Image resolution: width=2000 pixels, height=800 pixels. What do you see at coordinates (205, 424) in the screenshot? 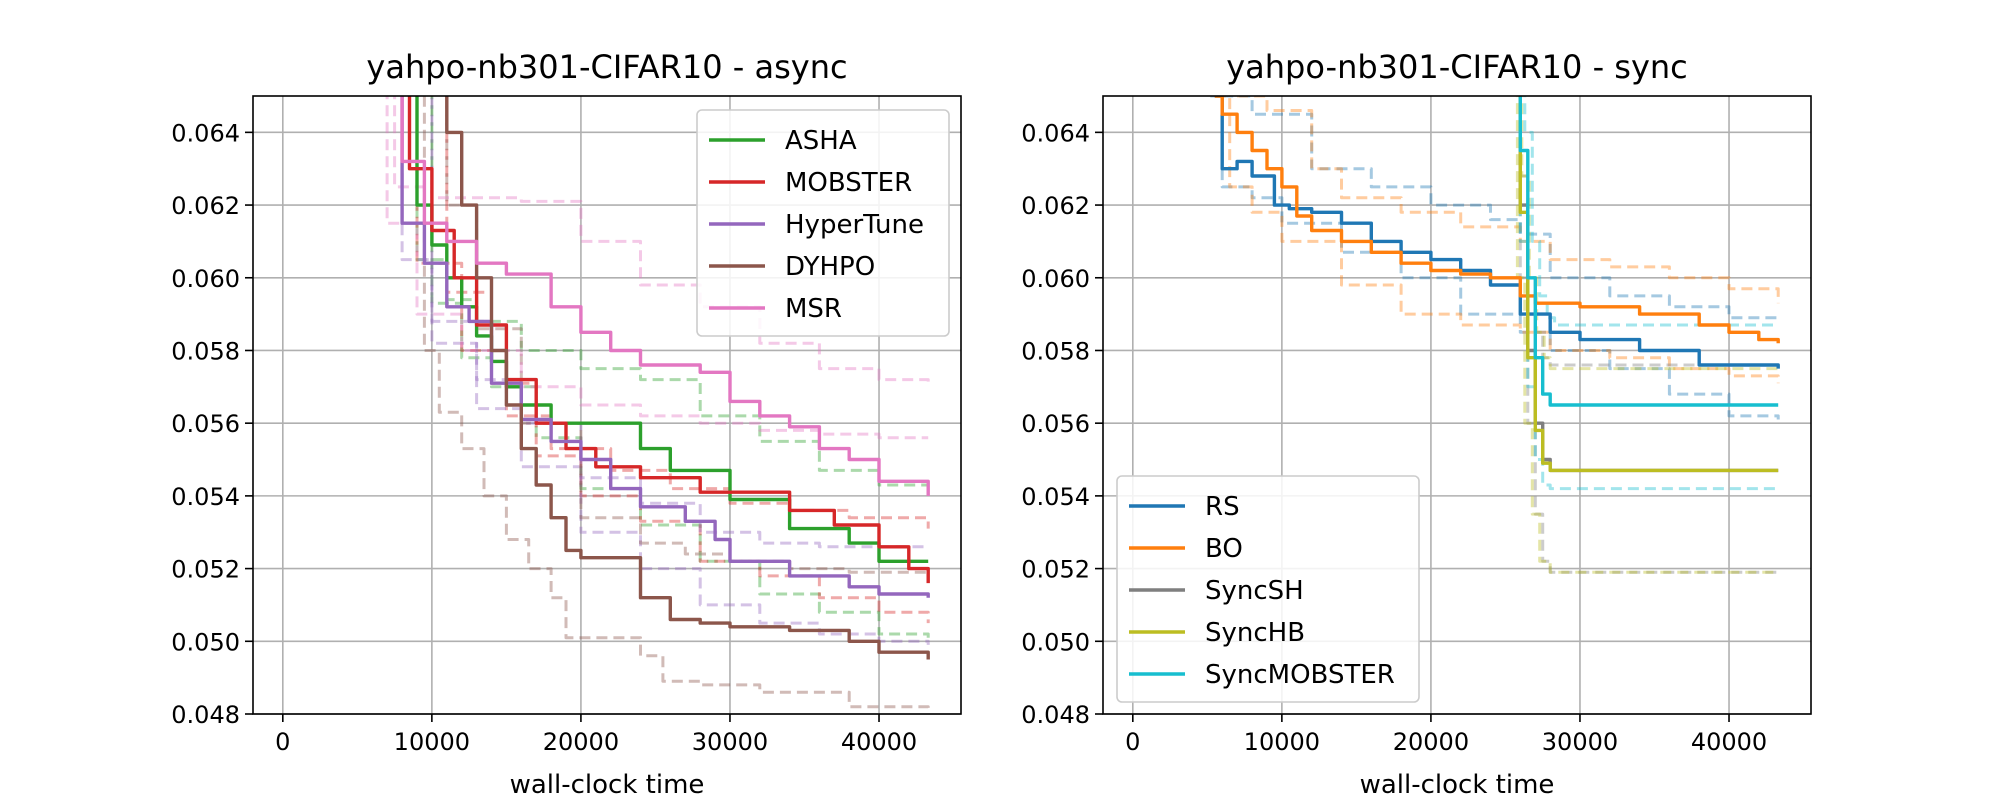
I see `async-y-tick-label: 0.056` at bounding box center [205, 424].